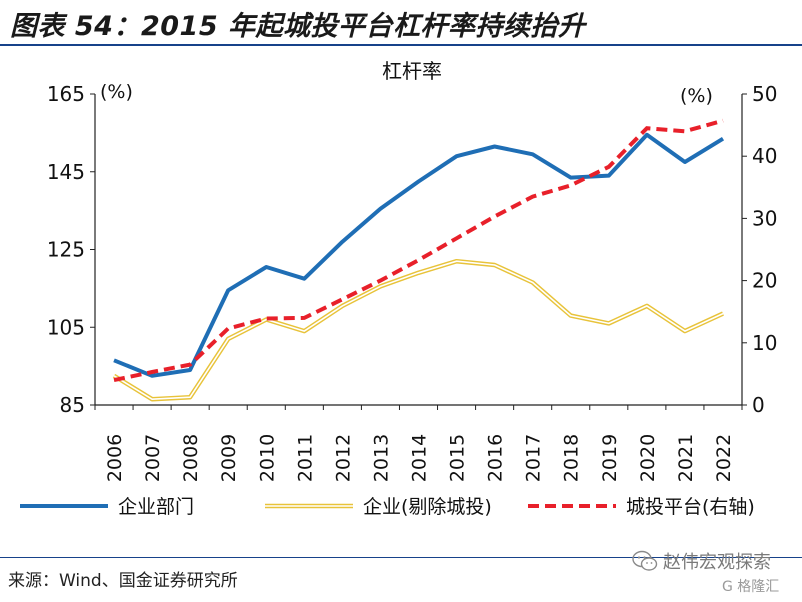 The width and height of the screenshot is (802, 602). What do you see at coordinates (401, 557) in the screenshot?
I see `source-divider` at bounding box center [401, 557].